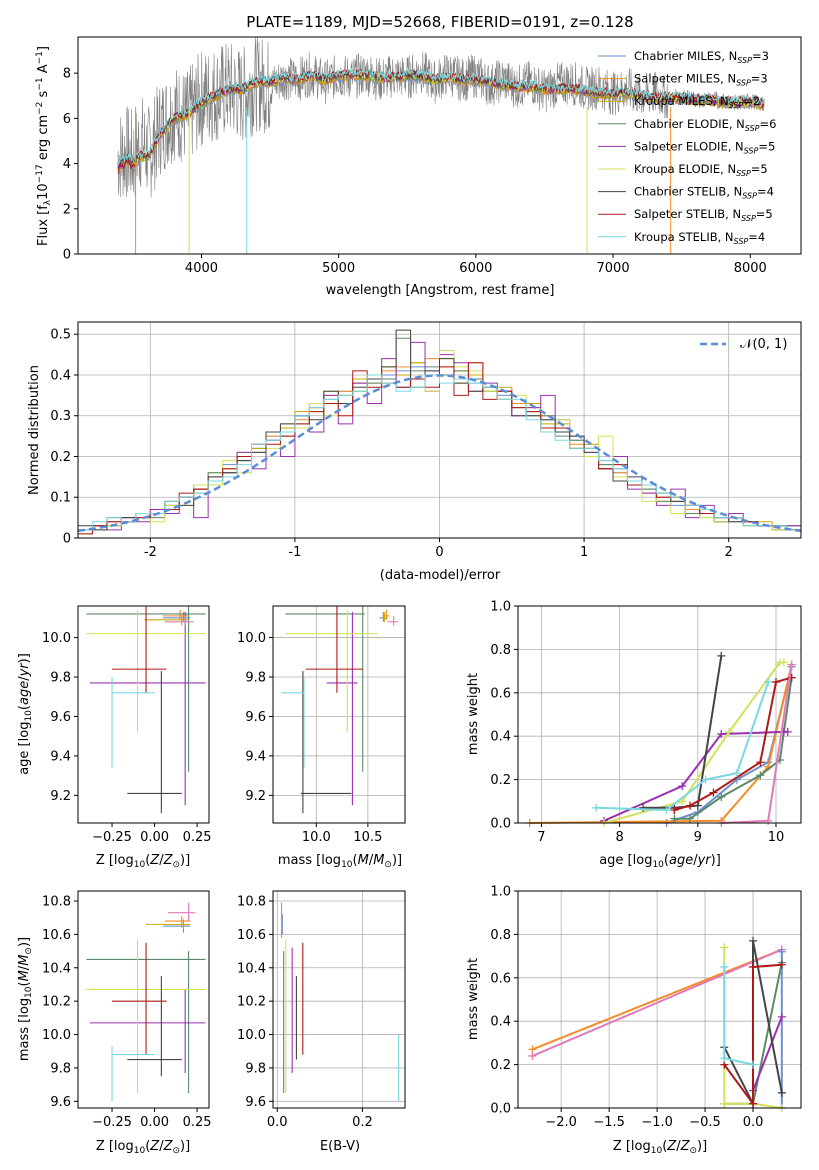 Image resolution: width=819 pixels, height=1170 pixels. Describe the element at coordinates (255, 756) in the screenshot. I see `y-tick-label: 9.4` at that location.